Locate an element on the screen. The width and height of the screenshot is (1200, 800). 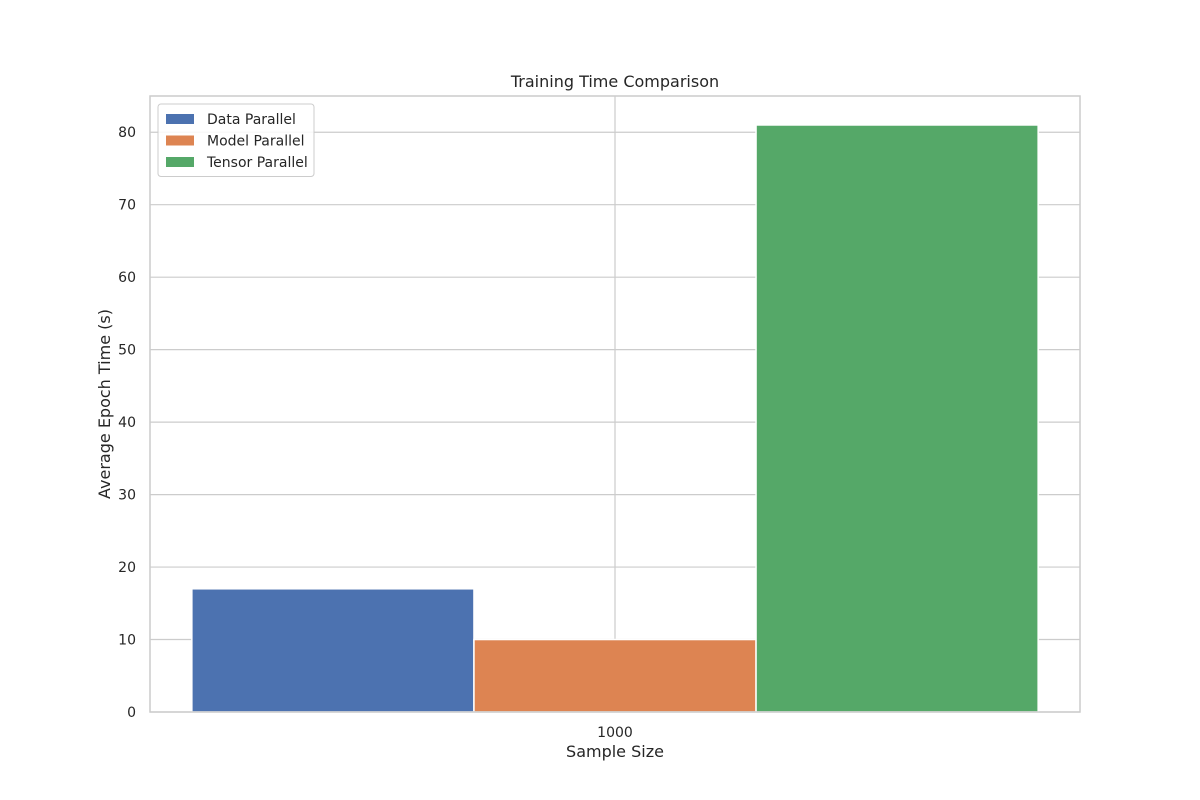
y-tick-label: 50 is located at coordinates (127, 351).